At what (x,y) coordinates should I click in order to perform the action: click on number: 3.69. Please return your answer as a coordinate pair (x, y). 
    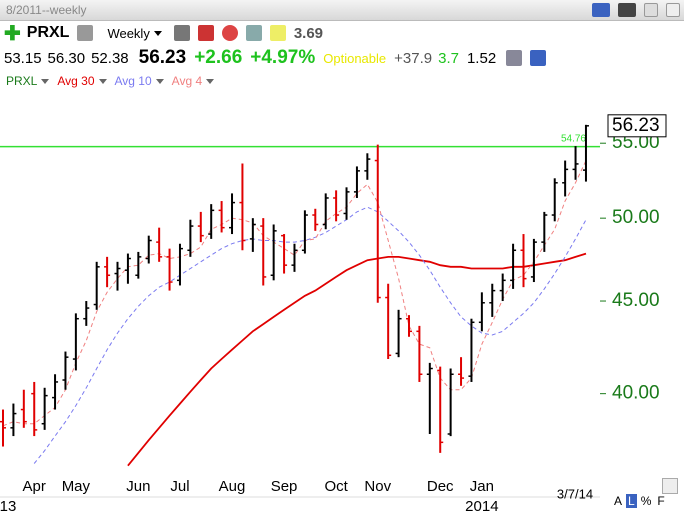
    Looking at the image, I should click on (308, 33).